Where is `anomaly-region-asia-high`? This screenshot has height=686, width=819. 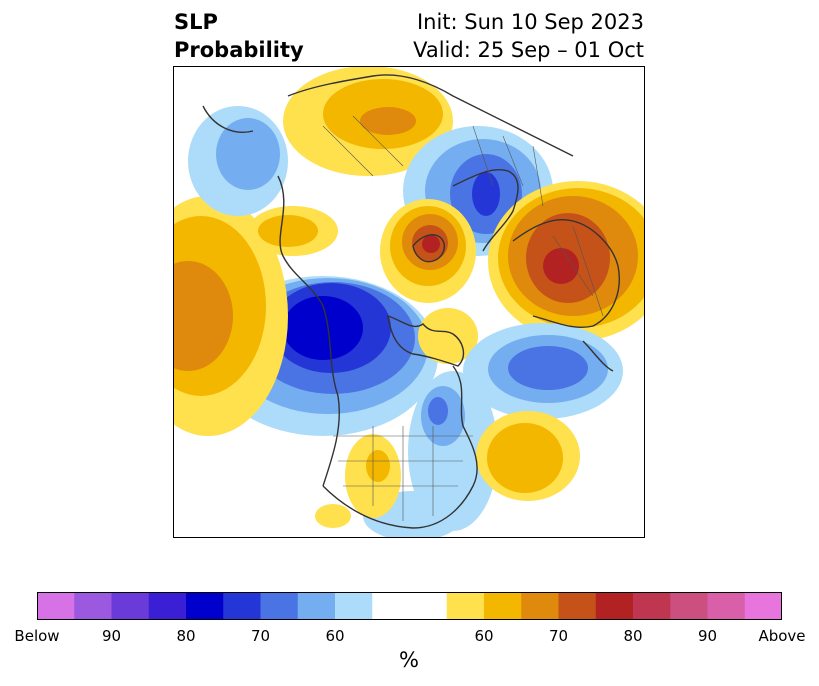 anomaly-region-asia-high is located at coordinates (368, 121).